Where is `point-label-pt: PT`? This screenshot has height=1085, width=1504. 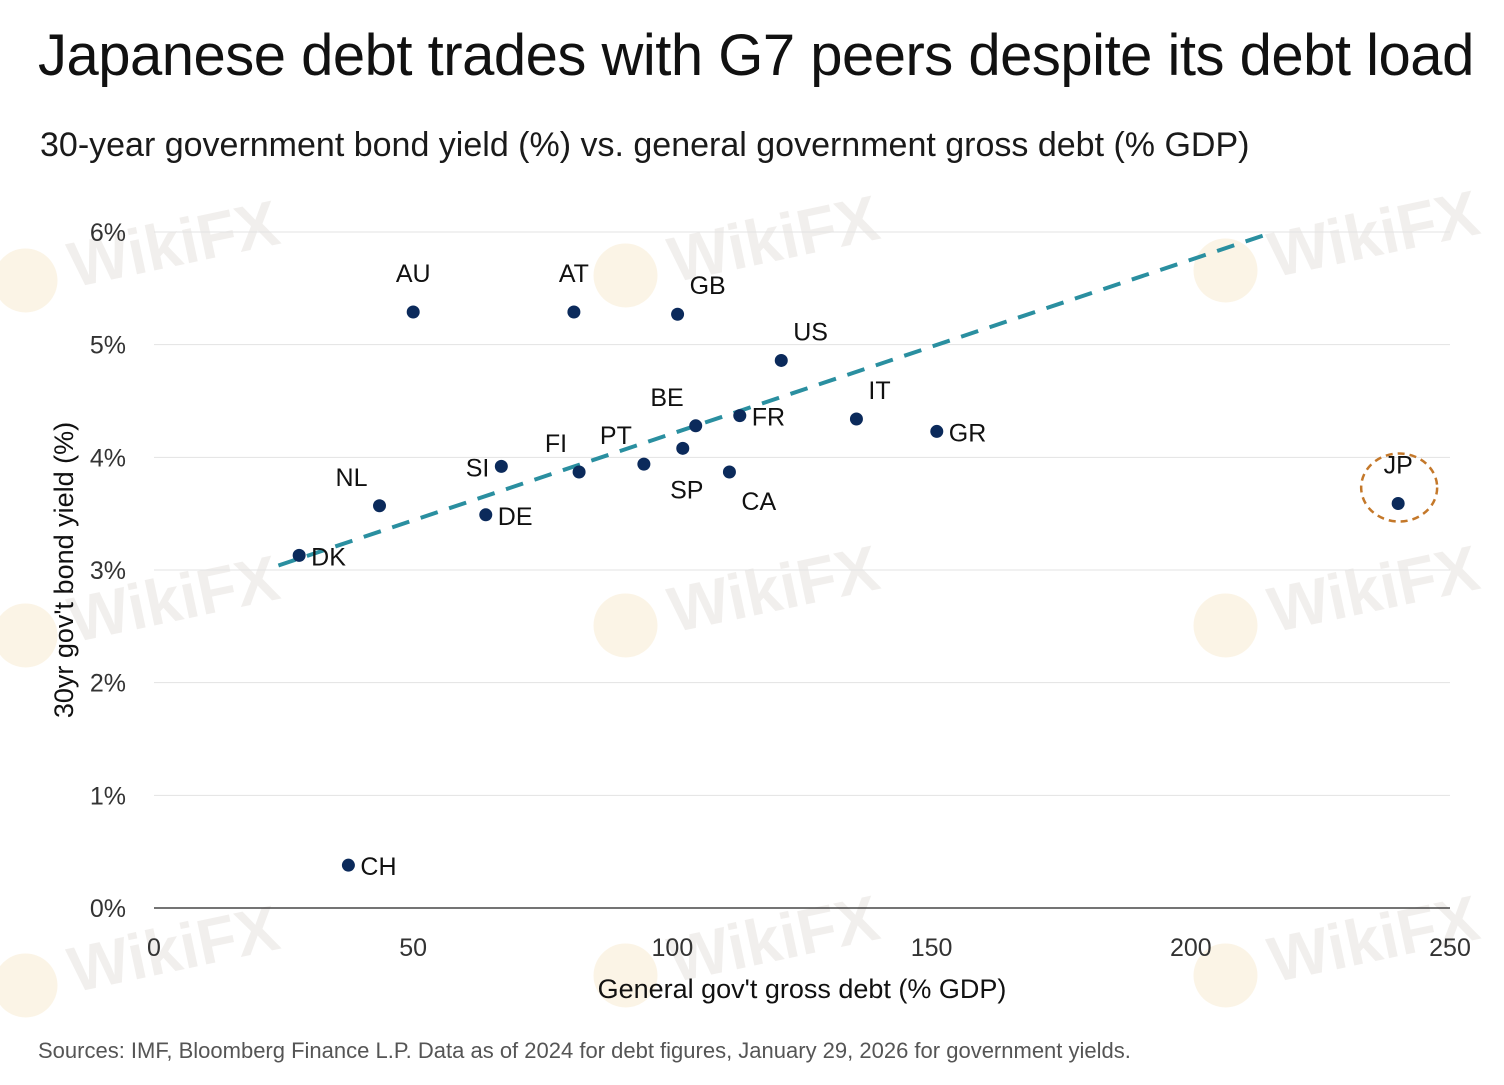
point-label-pt: PT is located at coordinates (616, 436).